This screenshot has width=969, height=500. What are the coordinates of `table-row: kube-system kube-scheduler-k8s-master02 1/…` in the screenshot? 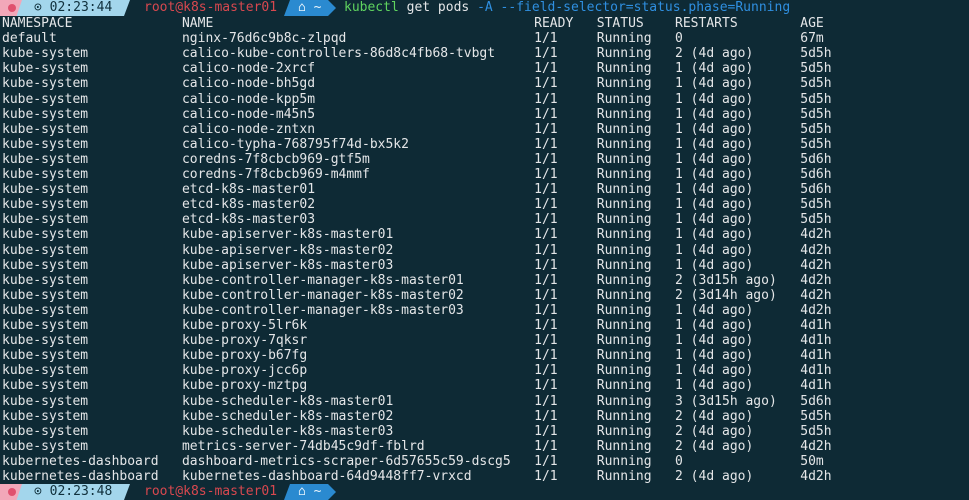 It's located at (484, 416).